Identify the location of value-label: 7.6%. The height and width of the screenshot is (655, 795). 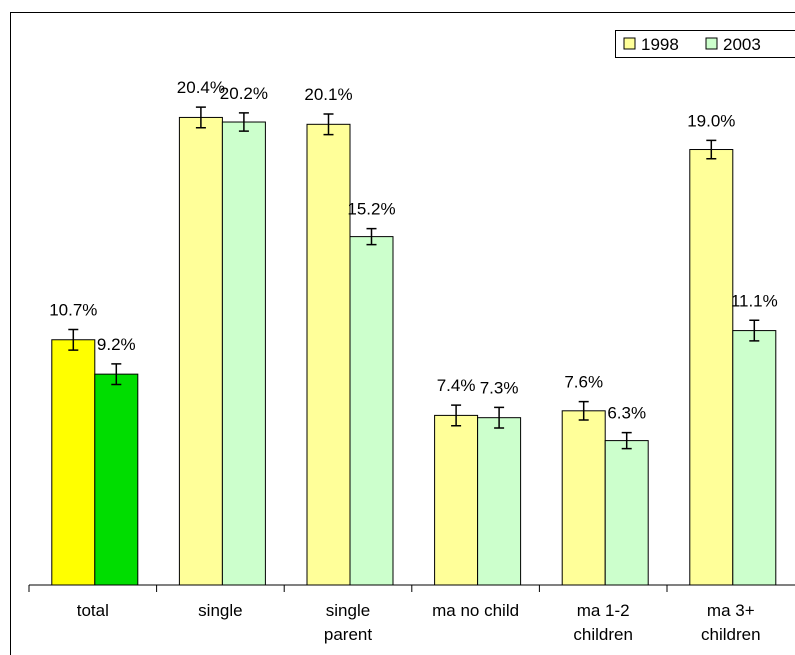
(583, 382).